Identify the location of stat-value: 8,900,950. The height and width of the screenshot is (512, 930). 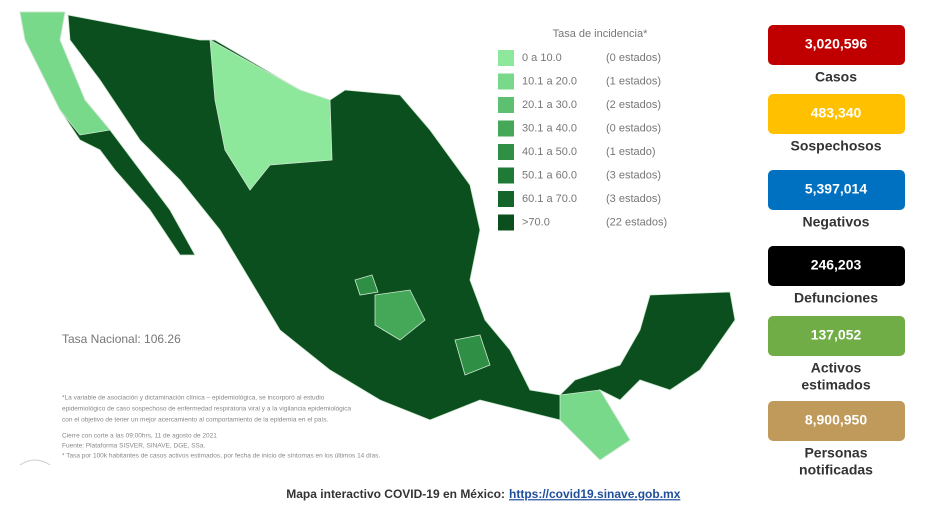
(836, 420).